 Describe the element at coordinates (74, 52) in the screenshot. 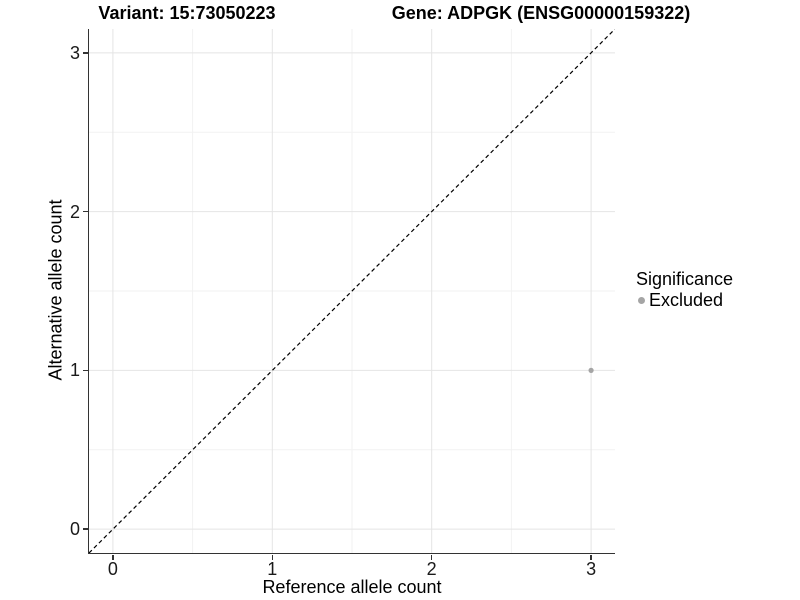

I see `y-tick-label: 3` at that location.